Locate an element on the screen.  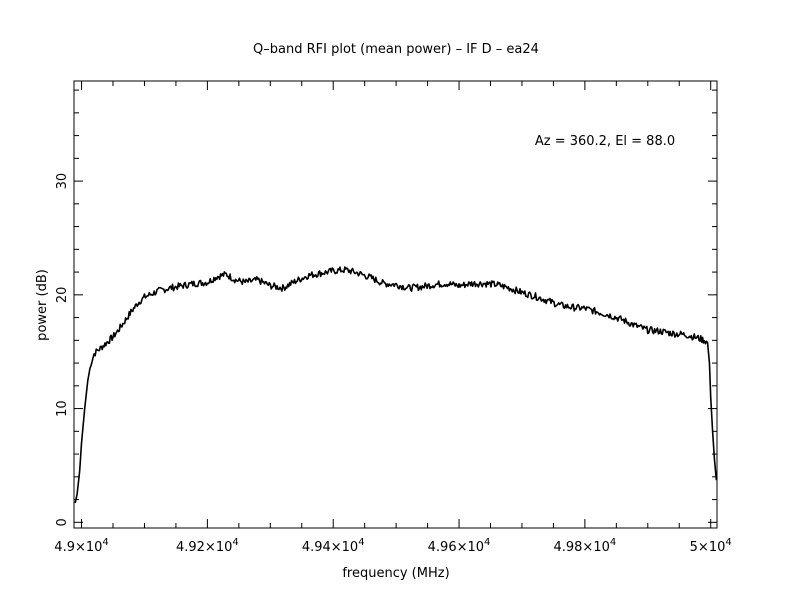
x-tick-label: 4.92×104 is located at coordinates (207, 546).